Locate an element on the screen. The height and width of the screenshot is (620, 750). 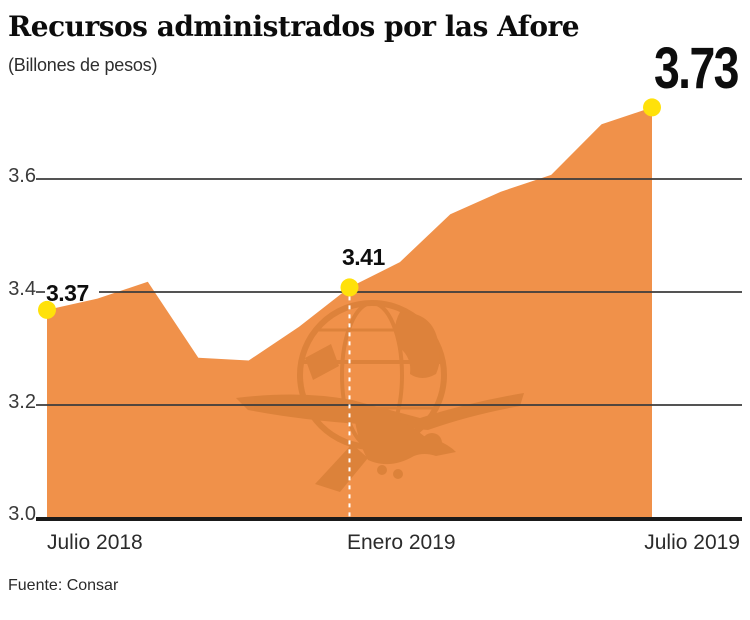
y-axis-tick-3-0: 3.0 is located at coordinates (22, 514).